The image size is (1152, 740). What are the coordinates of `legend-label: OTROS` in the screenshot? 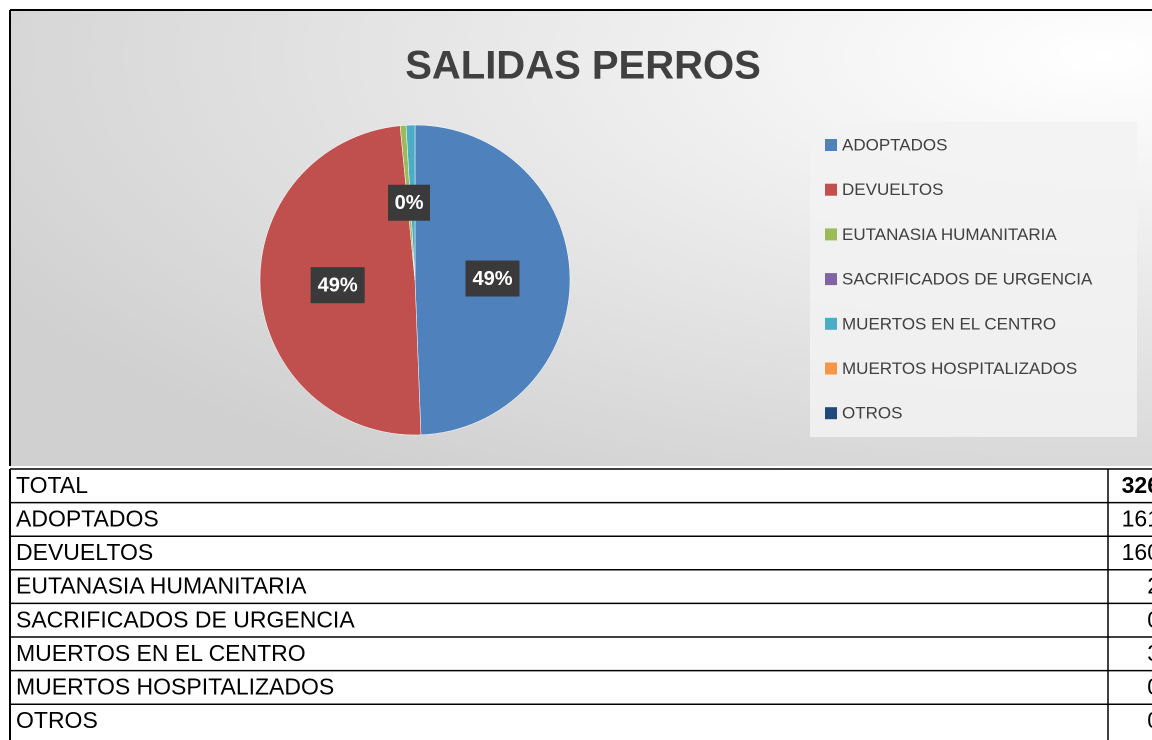 It's located at (872, 413).